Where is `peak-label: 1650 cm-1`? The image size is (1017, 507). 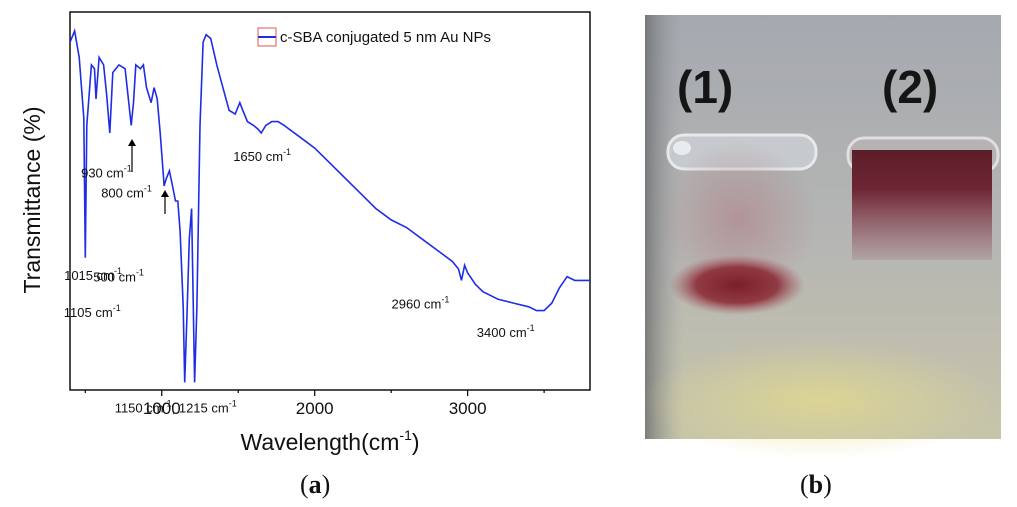 peak-label: 1650 cm-1 is located at coordinates (262, 155).